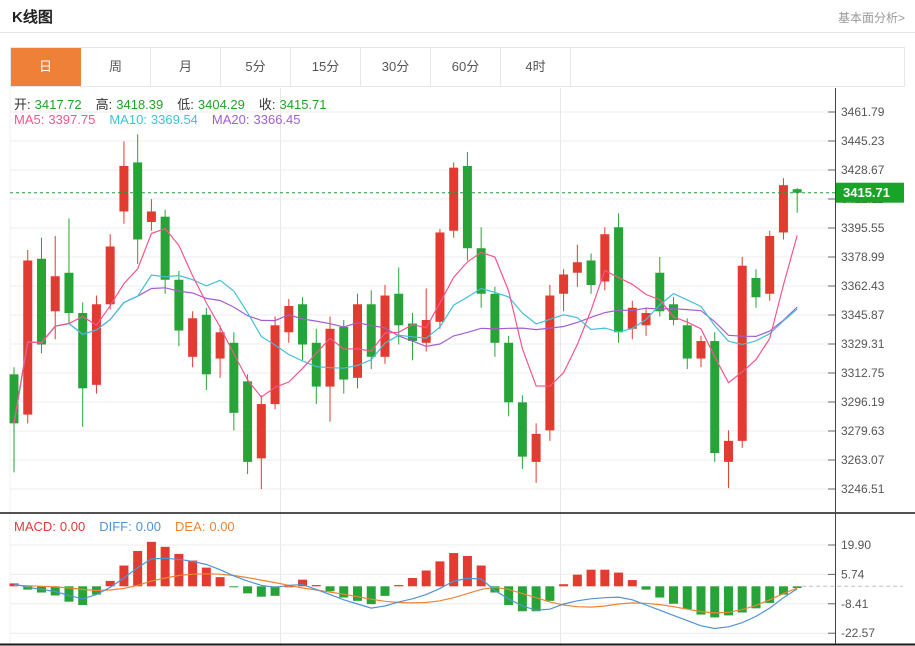 The width and height of the screenshot is (915, 646). Describe the element at coordinates (326, 67) in the screenshot. I see `period-tab-4: 15分` at that location.